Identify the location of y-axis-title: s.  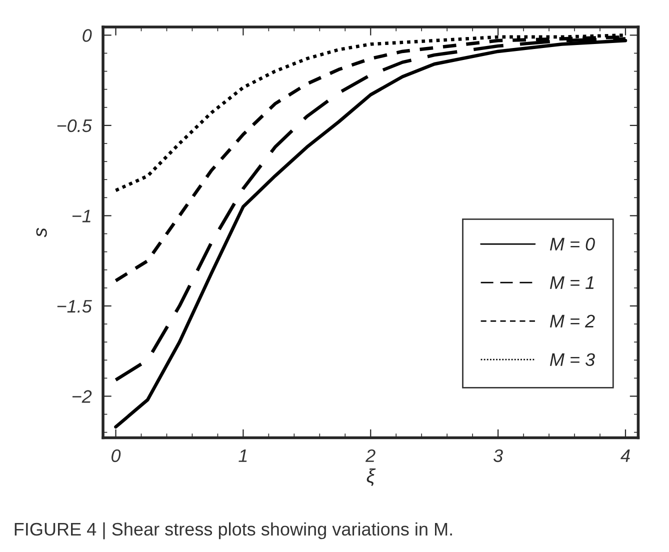
(41, 233).